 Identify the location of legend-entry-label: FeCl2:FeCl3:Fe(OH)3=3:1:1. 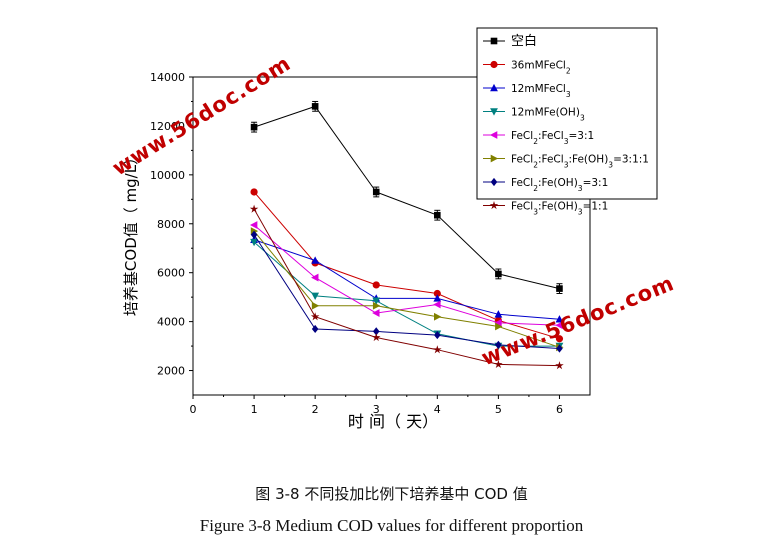
(580, 162).